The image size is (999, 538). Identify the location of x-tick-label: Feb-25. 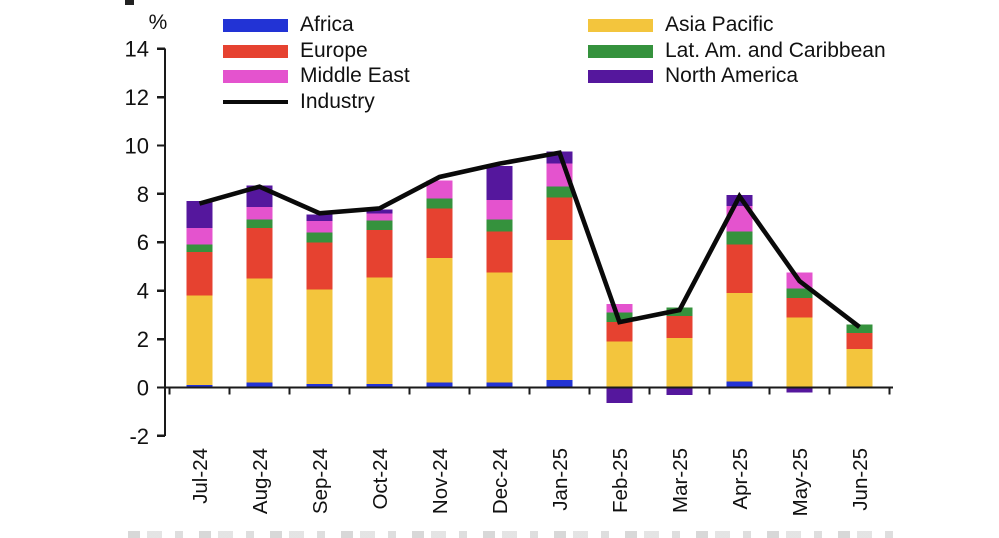
(620, 480).